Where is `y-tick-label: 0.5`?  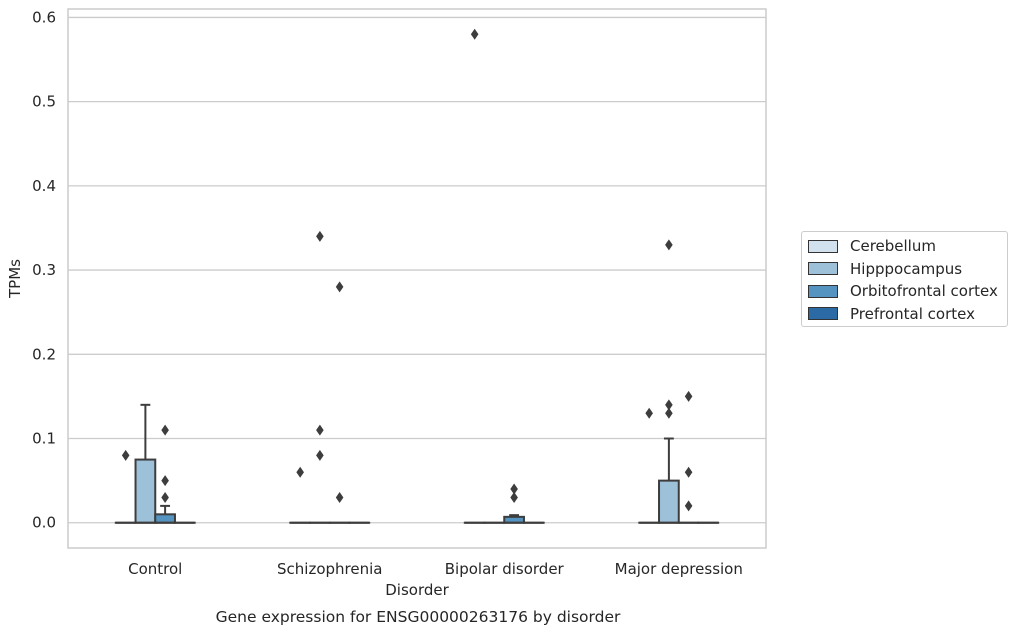
y-tick-label: 0.5 is located at coordinates (44, 102).